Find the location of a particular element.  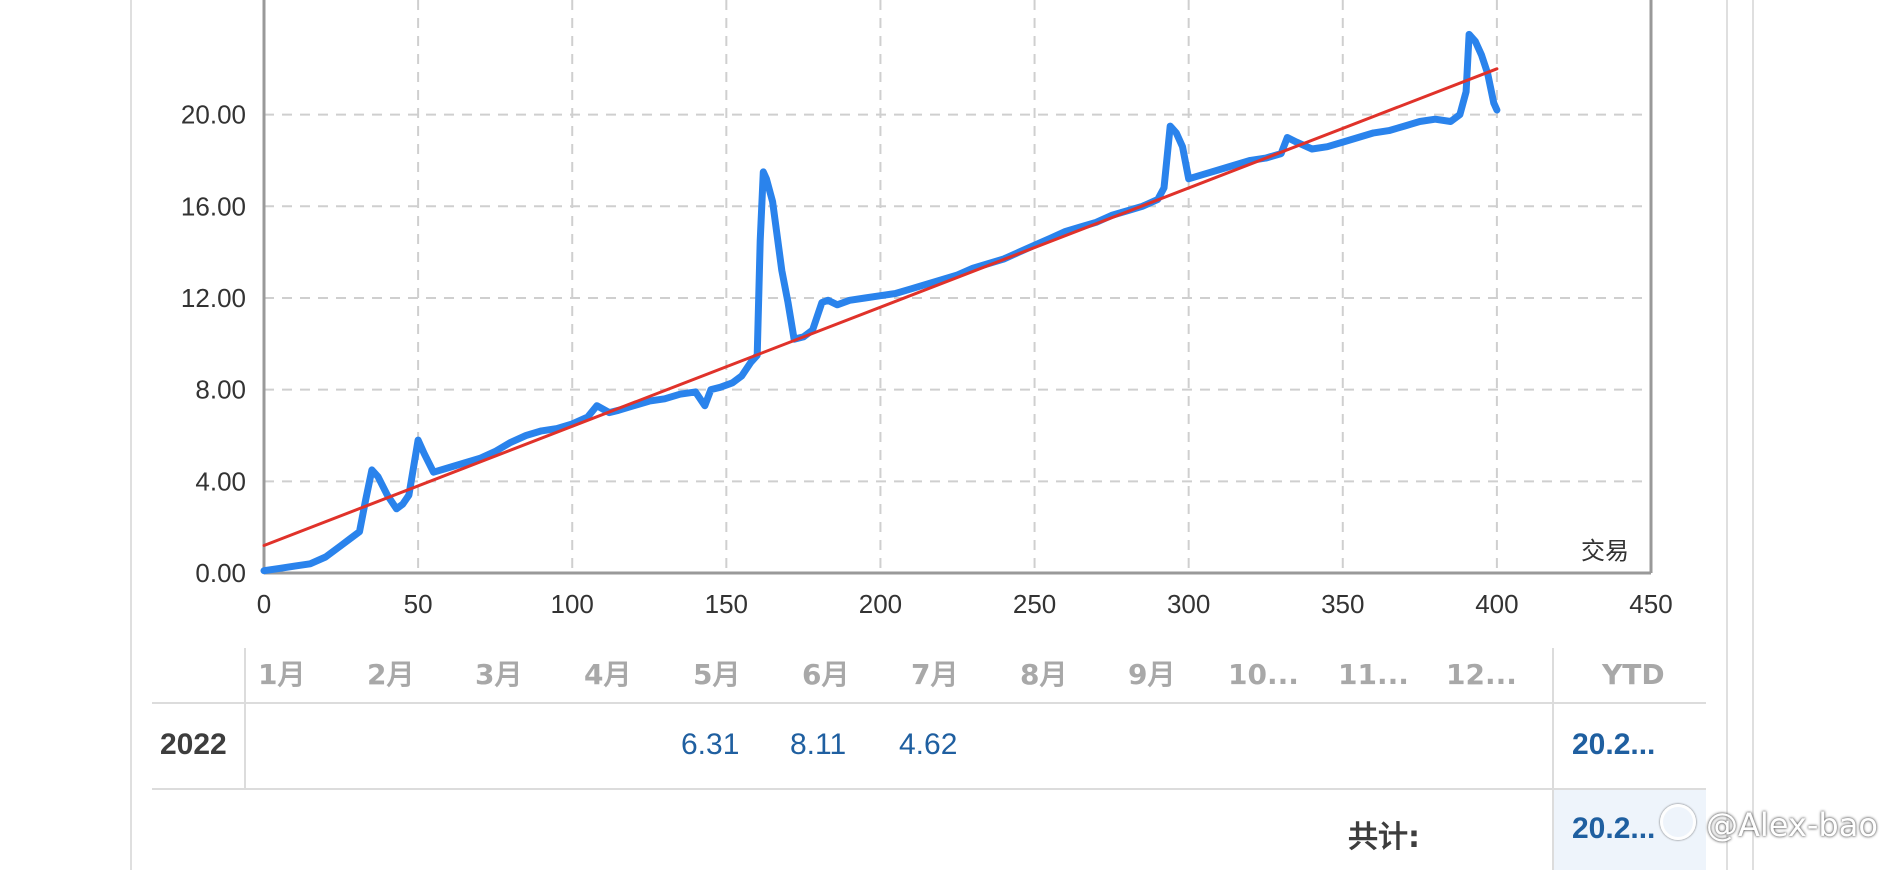

x-tick-label: 250 is located at coordinates (1034, 604).